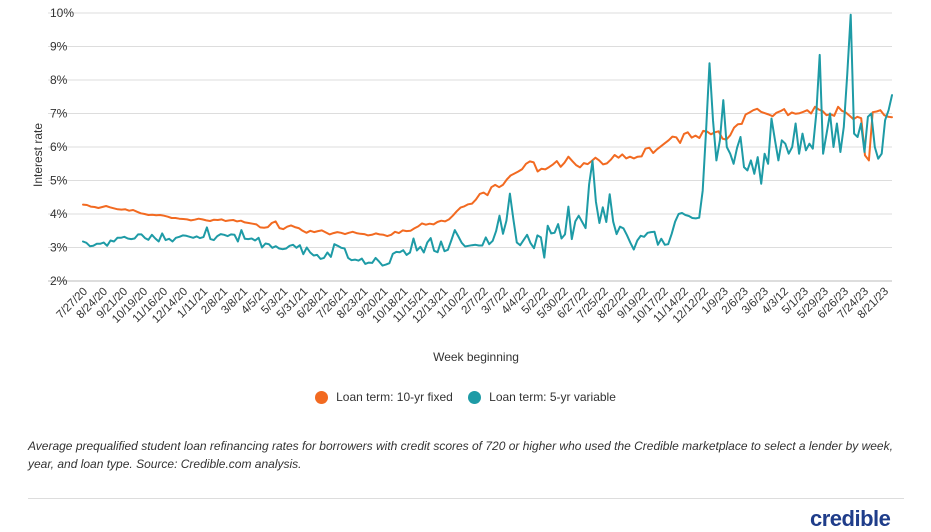  I want to click on legend-item-10yr-fixed: Loan term: 10-yr fixed, so click(384, 397).